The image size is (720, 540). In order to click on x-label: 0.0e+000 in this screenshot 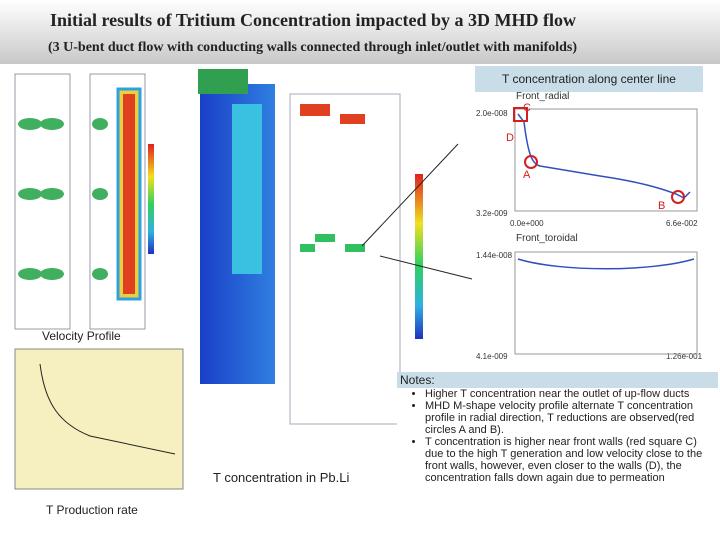, I will do `click(527, 223)`.